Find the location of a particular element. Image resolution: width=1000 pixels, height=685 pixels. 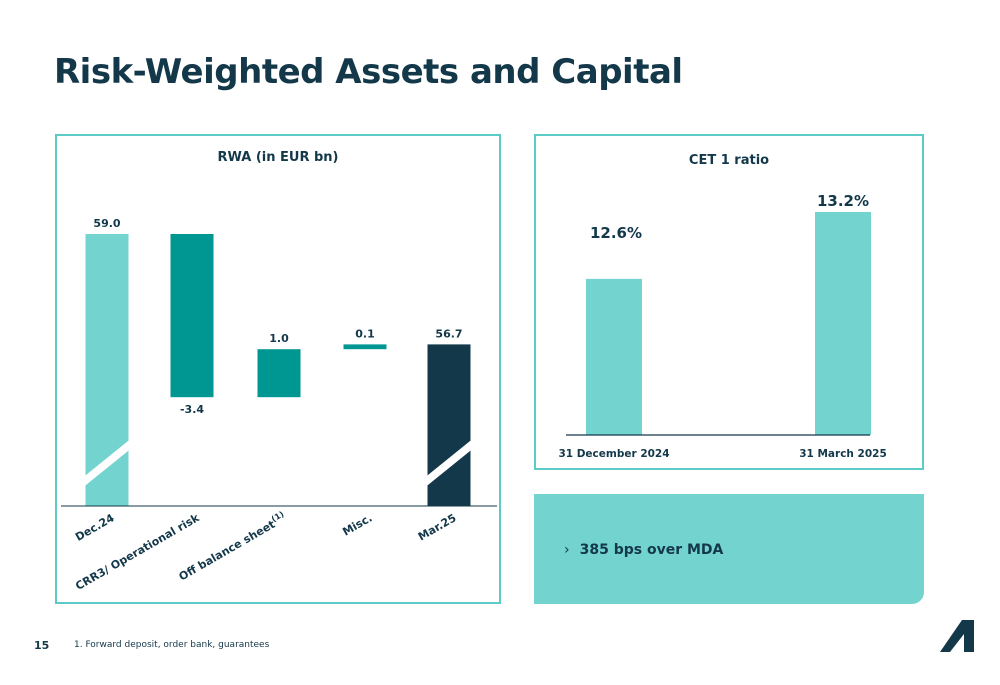

cet1-category-label-1: 31 March 2025 is located at coordinates (843, 454).